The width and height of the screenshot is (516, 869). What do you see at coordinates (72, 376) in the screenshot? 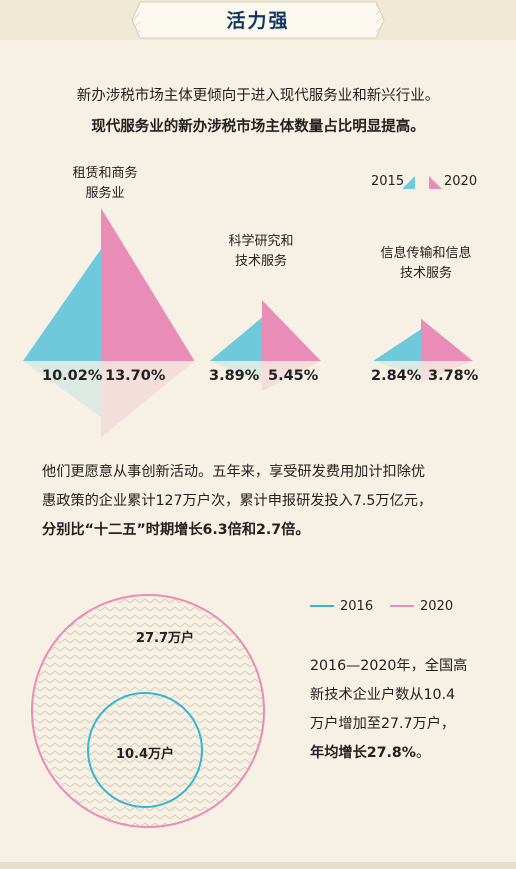
I see `value-label-leasing-2015: 10.02%` at bounding box center [72, 376].